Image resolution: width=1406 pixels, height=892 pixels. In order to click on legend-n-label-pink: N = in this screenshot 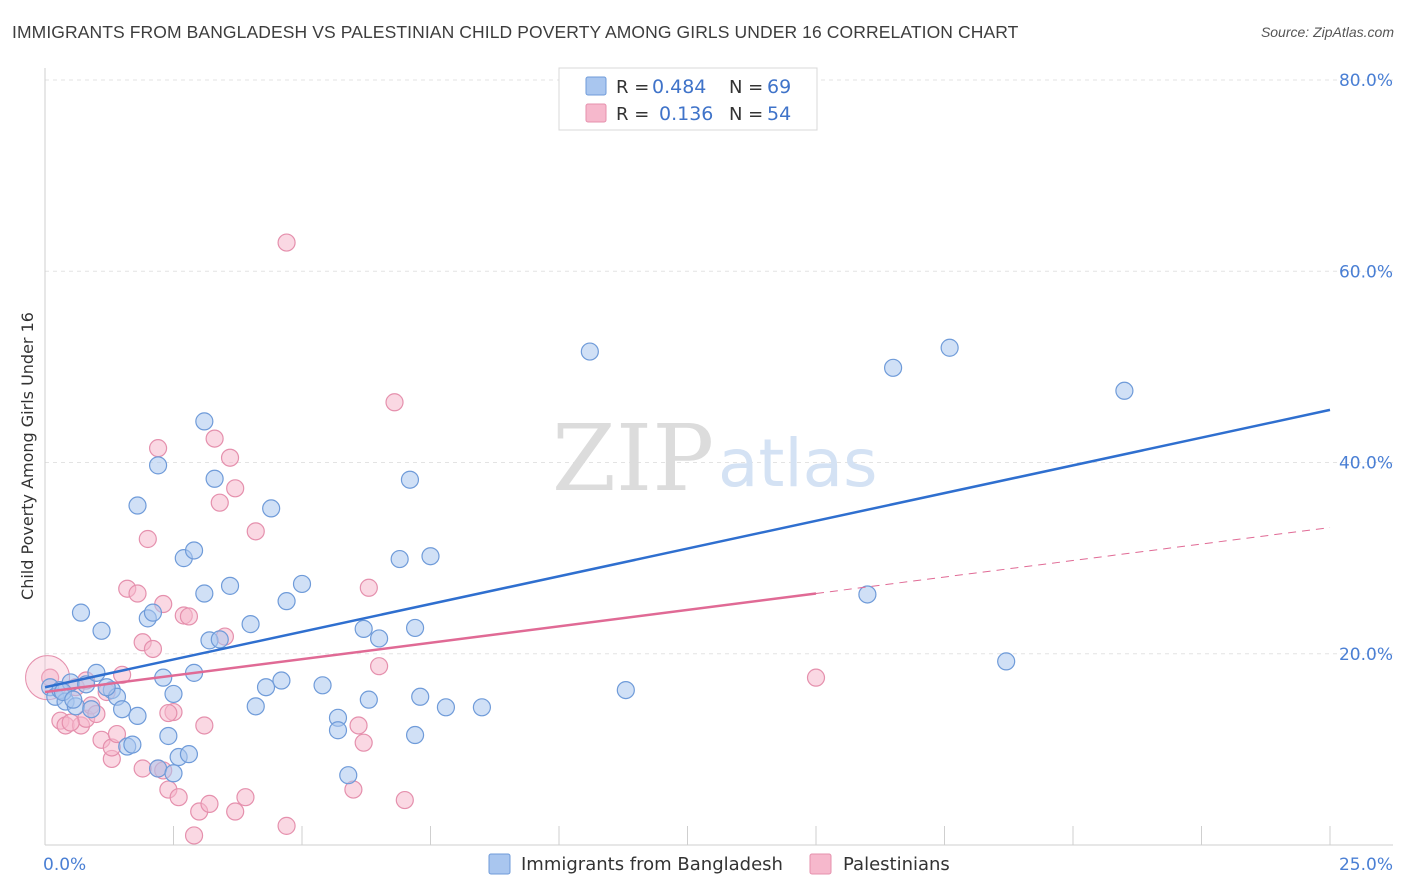, I will do `click(746, 114)`.